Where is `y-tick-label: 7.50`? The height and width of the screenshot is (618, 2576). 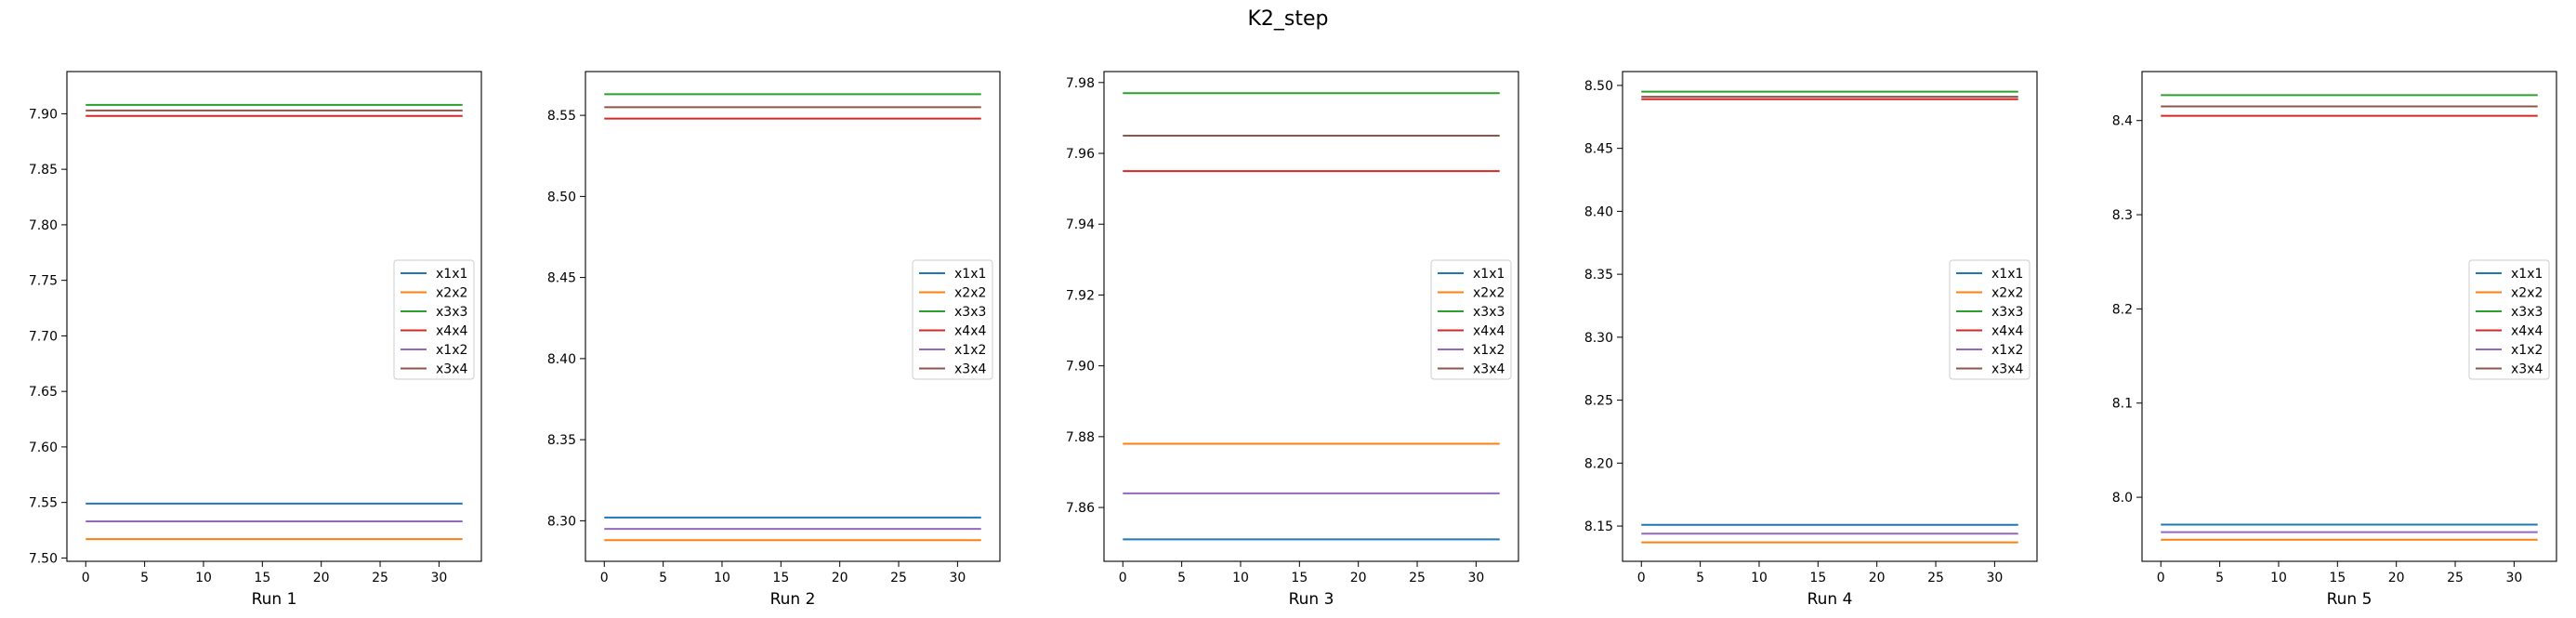
y-tick-label: 7.50 is located at coordinates (43, 558).